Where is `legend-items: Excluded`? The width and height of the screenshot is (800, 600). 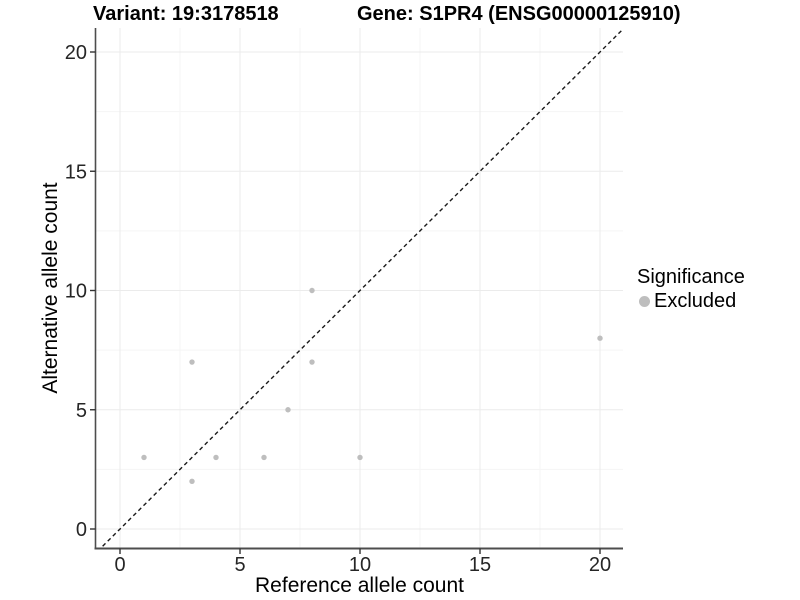 legend-items: Excluded is located at coordinates (691, 301).